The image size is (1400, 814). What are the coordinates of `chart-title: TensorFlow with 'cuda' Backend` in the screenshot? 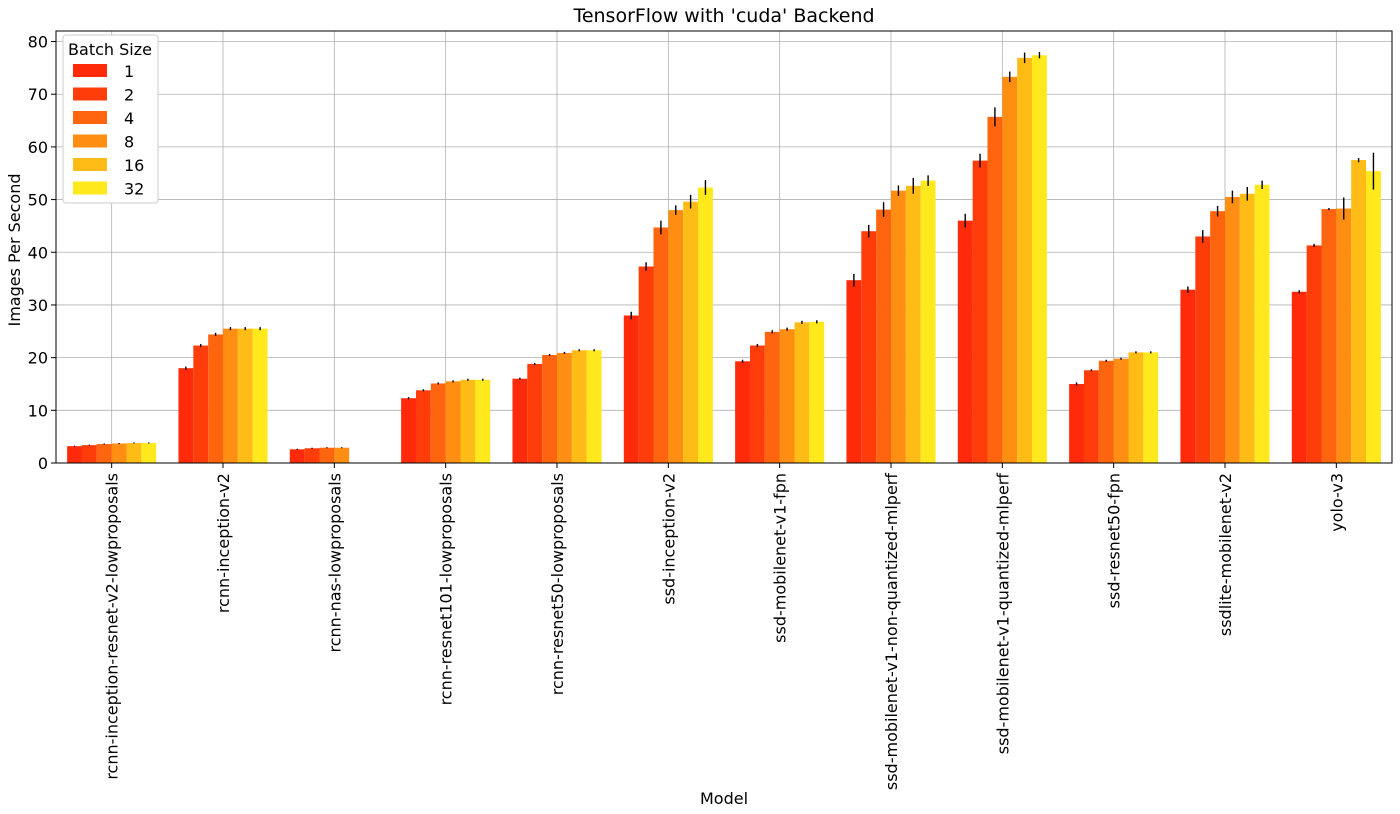 It's located at (723, 16).